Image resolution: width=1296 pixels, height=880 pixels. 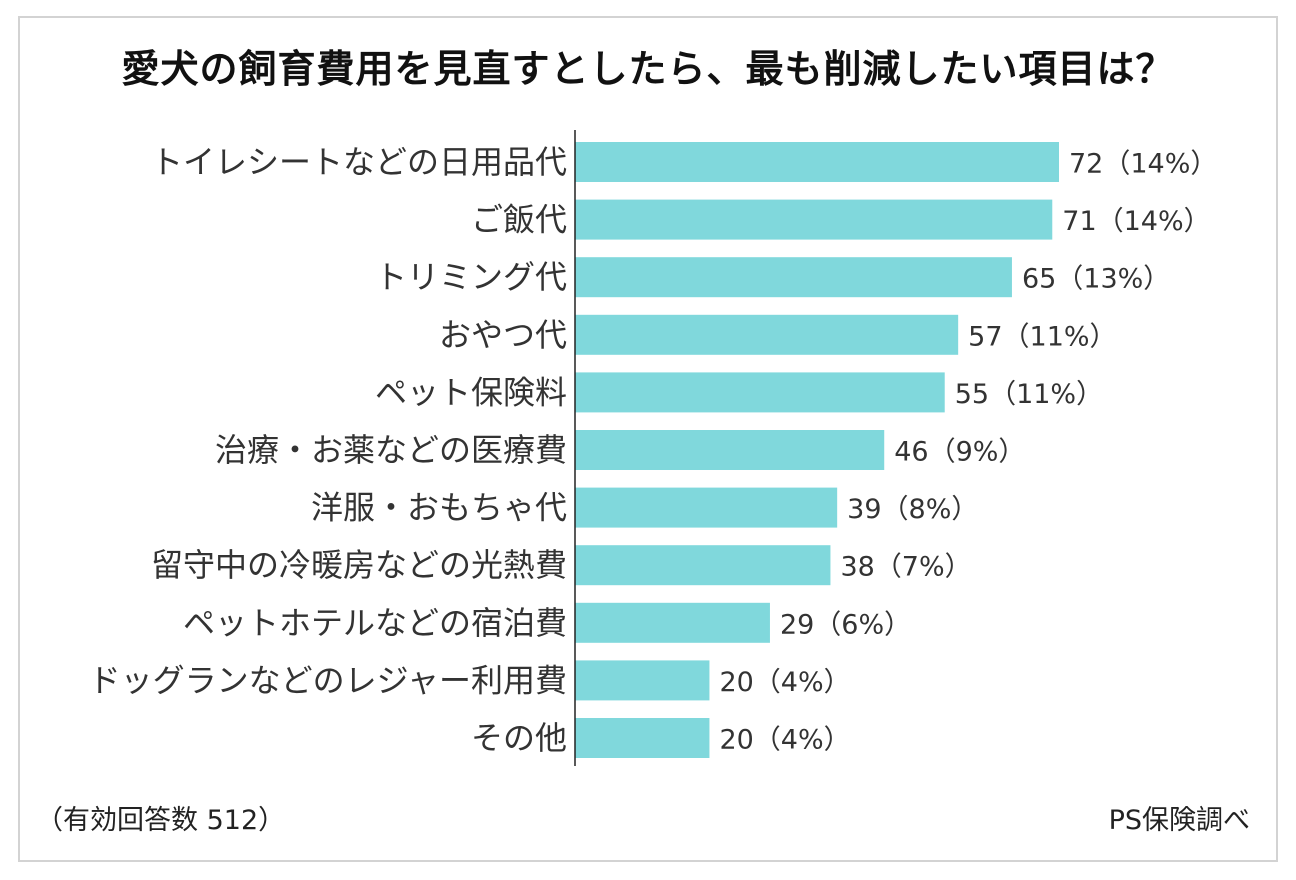 What do you see at coordinates (359, 162) in the screenshot?
I see `category-label: トイレシートなどの日用品代` at bounding box center [359, 162].